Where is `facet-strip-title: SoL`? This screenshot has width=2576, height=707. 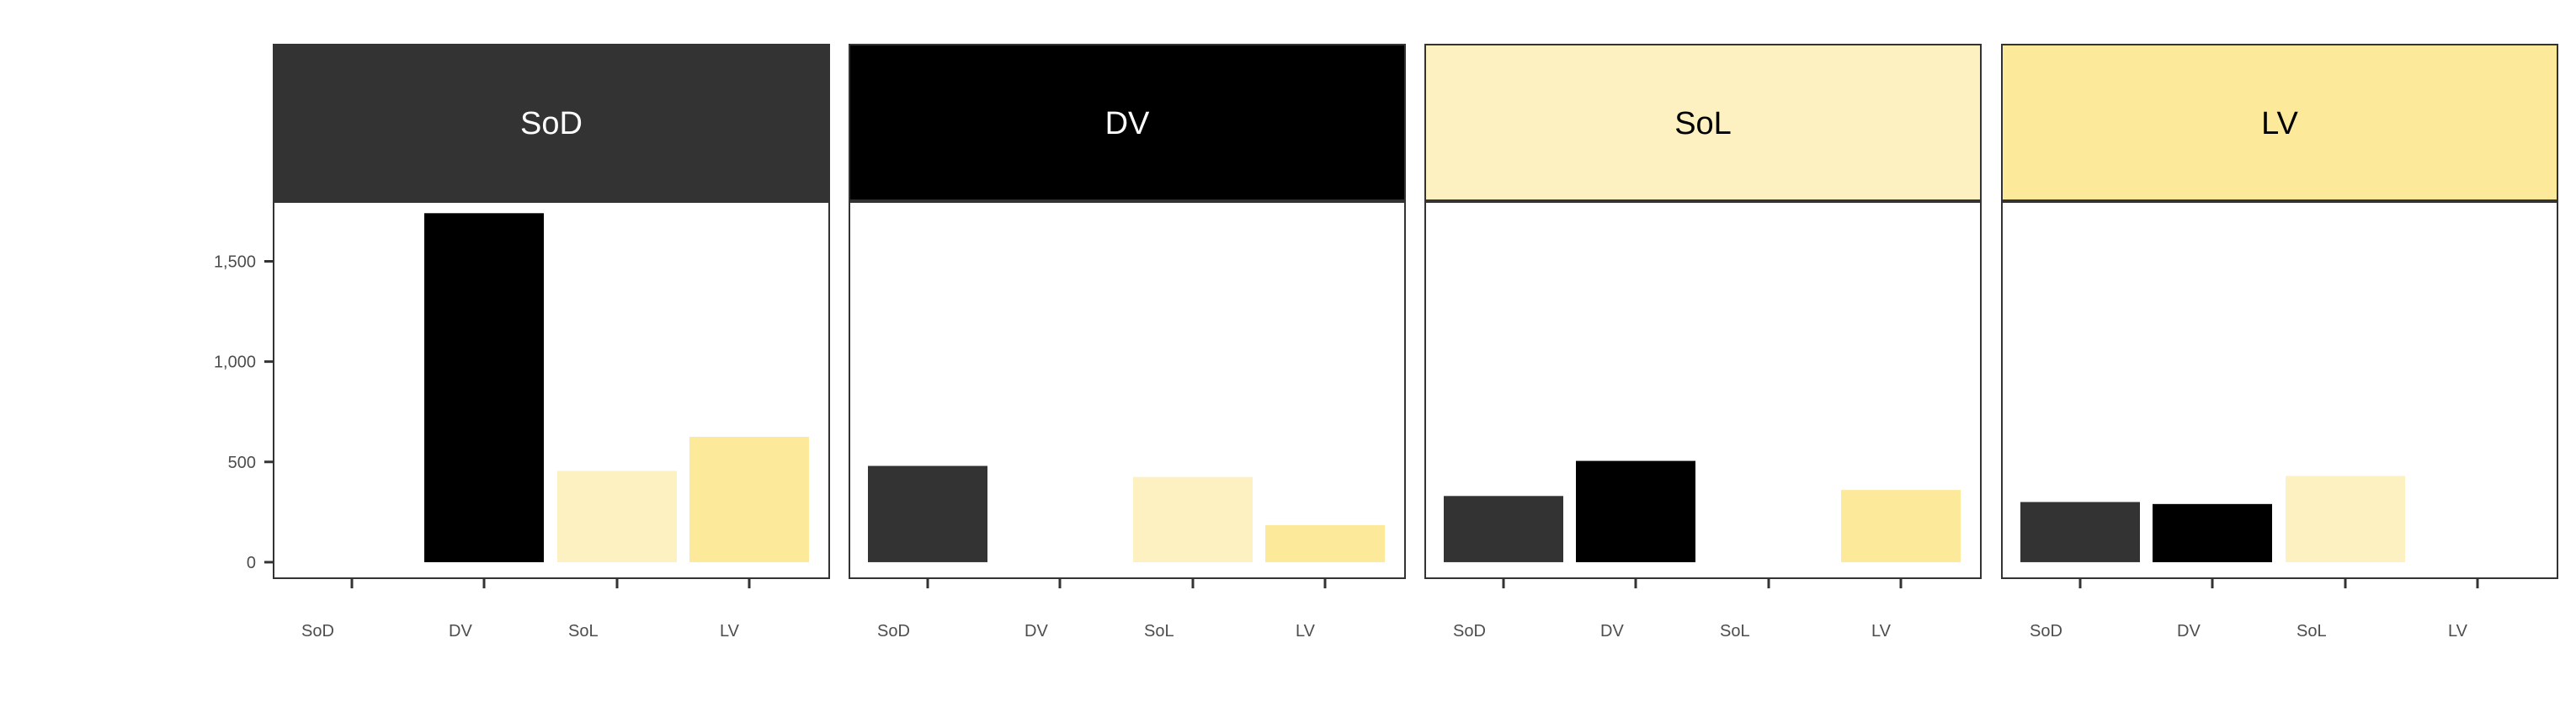
facet-strip-title: SoL is located at coordinates (1703, 123).